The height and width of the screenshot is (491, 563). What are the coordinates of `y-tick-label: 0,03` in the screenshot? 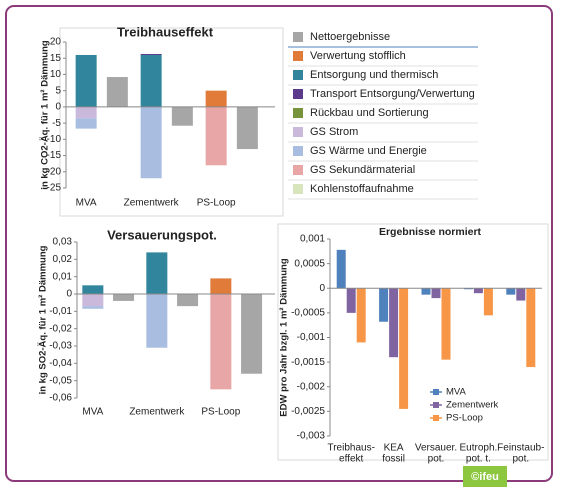 It's located at (63, 242).